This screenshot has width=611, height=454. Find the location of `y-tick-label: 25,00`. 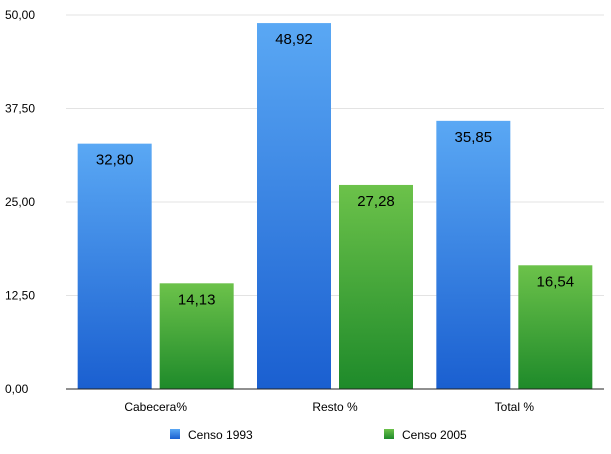

y-tick-label: 25,00 is located at coordinates (20, 202).